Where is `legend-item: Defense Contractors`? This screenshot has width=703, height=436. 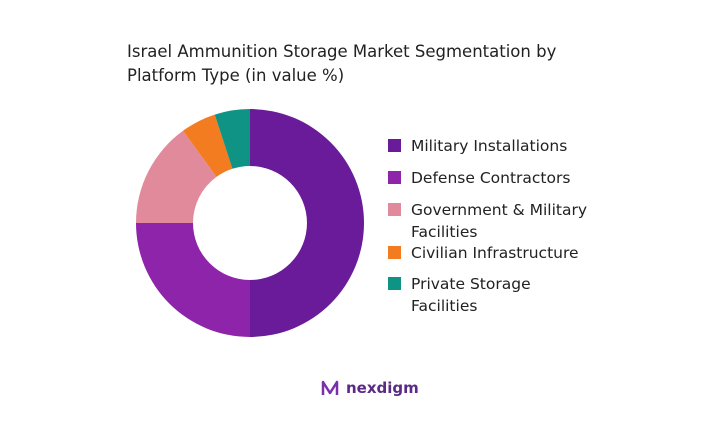
legend-item: Defense Contractors is located at coordinates (494, 178).